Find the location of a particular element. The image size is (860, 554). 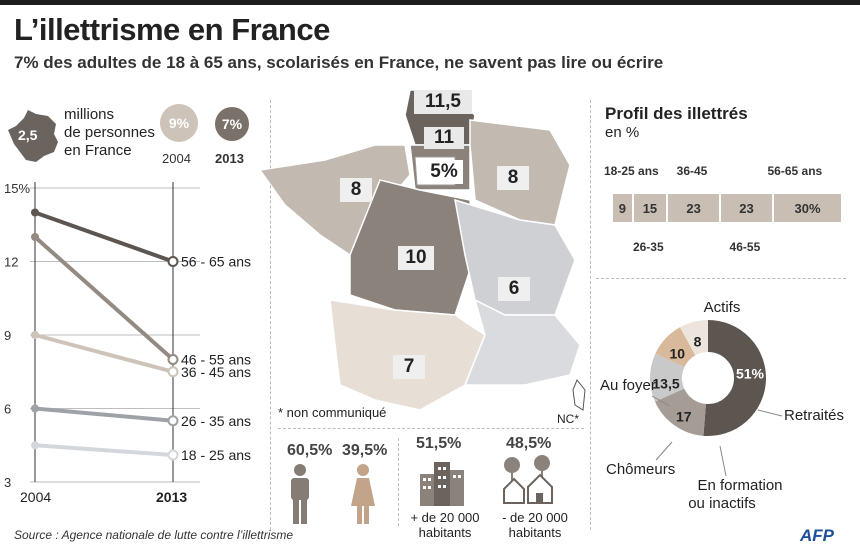

rural-percent: 48,5% is located at coordinates (529, 443).